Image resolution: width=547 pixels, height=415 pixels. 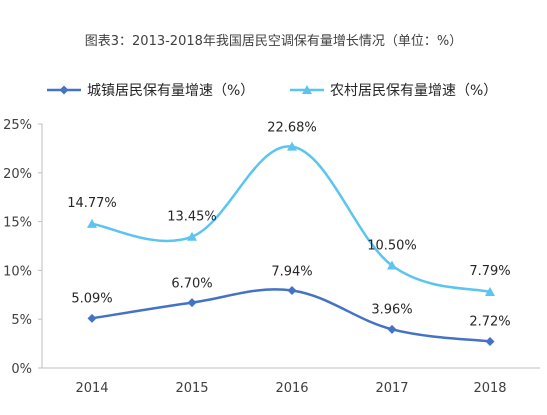 What do you see at coordinates (92, 203) in the screenshot?
I see `data-label: 14.77%` at bounding box center [92, 203].